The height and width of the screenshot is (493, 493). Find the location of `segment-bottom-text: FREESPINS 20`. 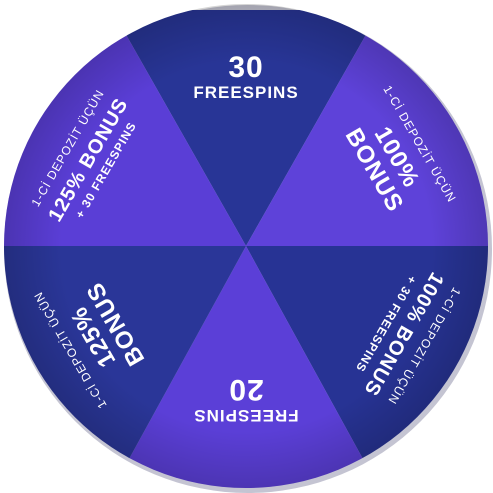

segment-bottom-text: FREESPINS 20 is located at coordinates (245, 399).